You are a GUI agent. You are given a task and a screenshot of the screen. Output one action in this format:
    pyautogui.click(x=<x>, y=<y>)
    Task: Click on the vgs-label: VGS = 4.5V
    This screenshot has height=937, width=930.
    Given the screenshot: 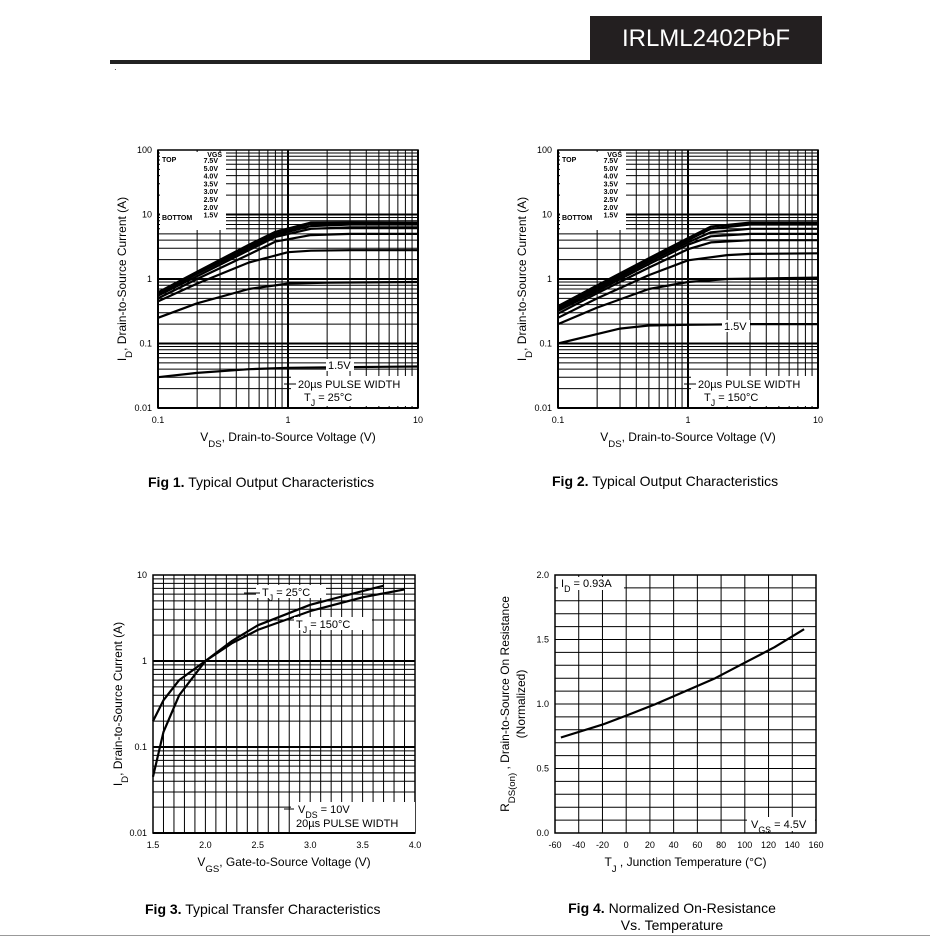 What is the action you would take?
    pyautogui.click(x=779, y=827)
    